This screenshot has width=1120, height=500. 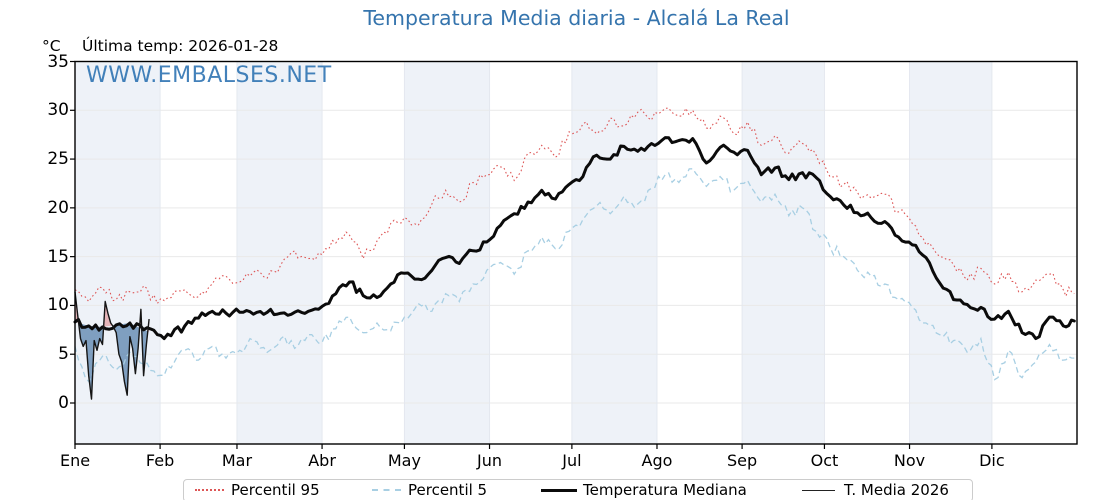 What do you see at coordinates (51, 46) in the screenshot?
I see `y-axis-unit-label: °C` at bounding box center [51, 46].